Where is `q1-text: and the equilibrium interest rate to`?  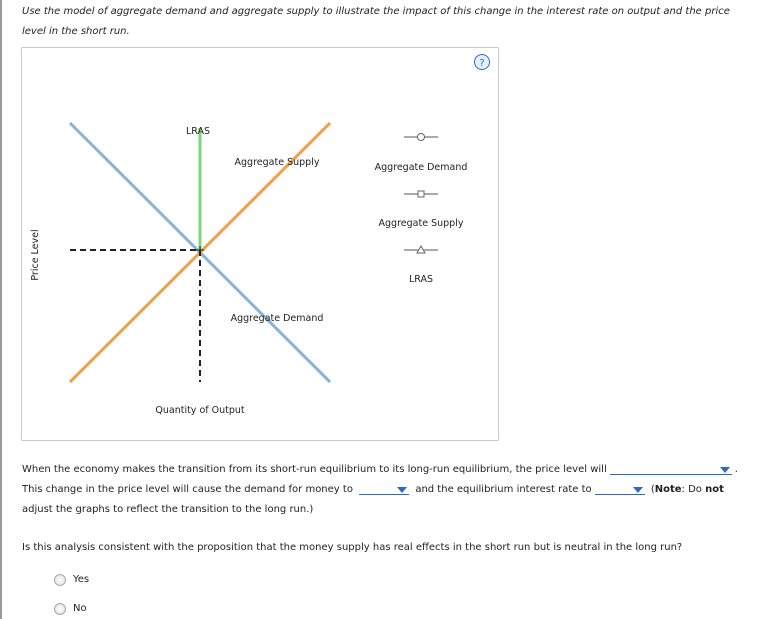 q1-text: and the equilibrium interest rate to is located at coordinates (503, 489).